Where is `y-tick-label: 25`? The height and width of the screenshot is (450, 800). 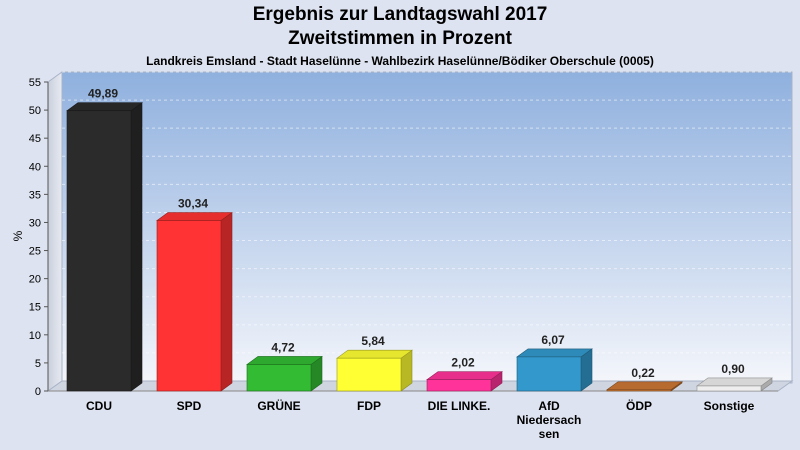
y-tick-label: 25 is located at coordinates (35, 252).